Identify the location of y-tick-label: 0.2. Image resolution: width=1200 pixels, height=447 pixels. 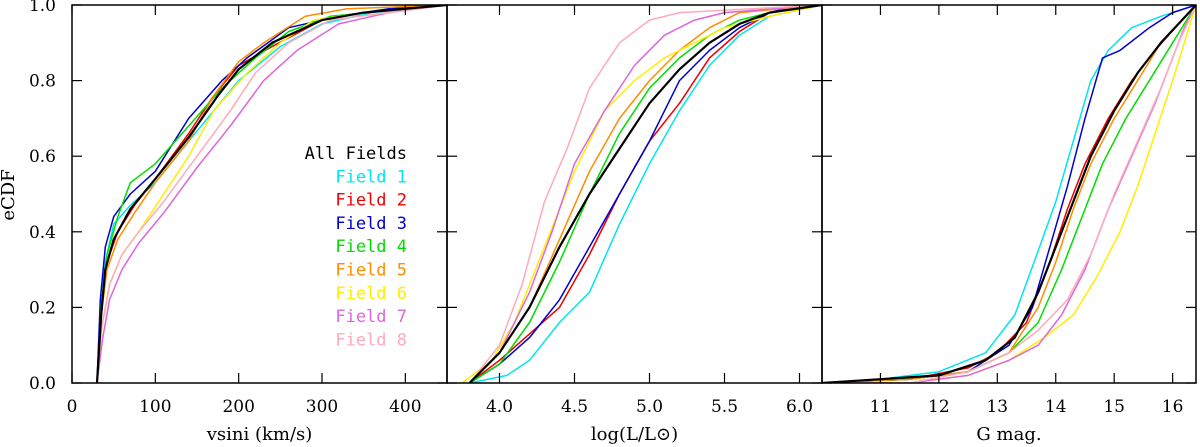
(42, 308).